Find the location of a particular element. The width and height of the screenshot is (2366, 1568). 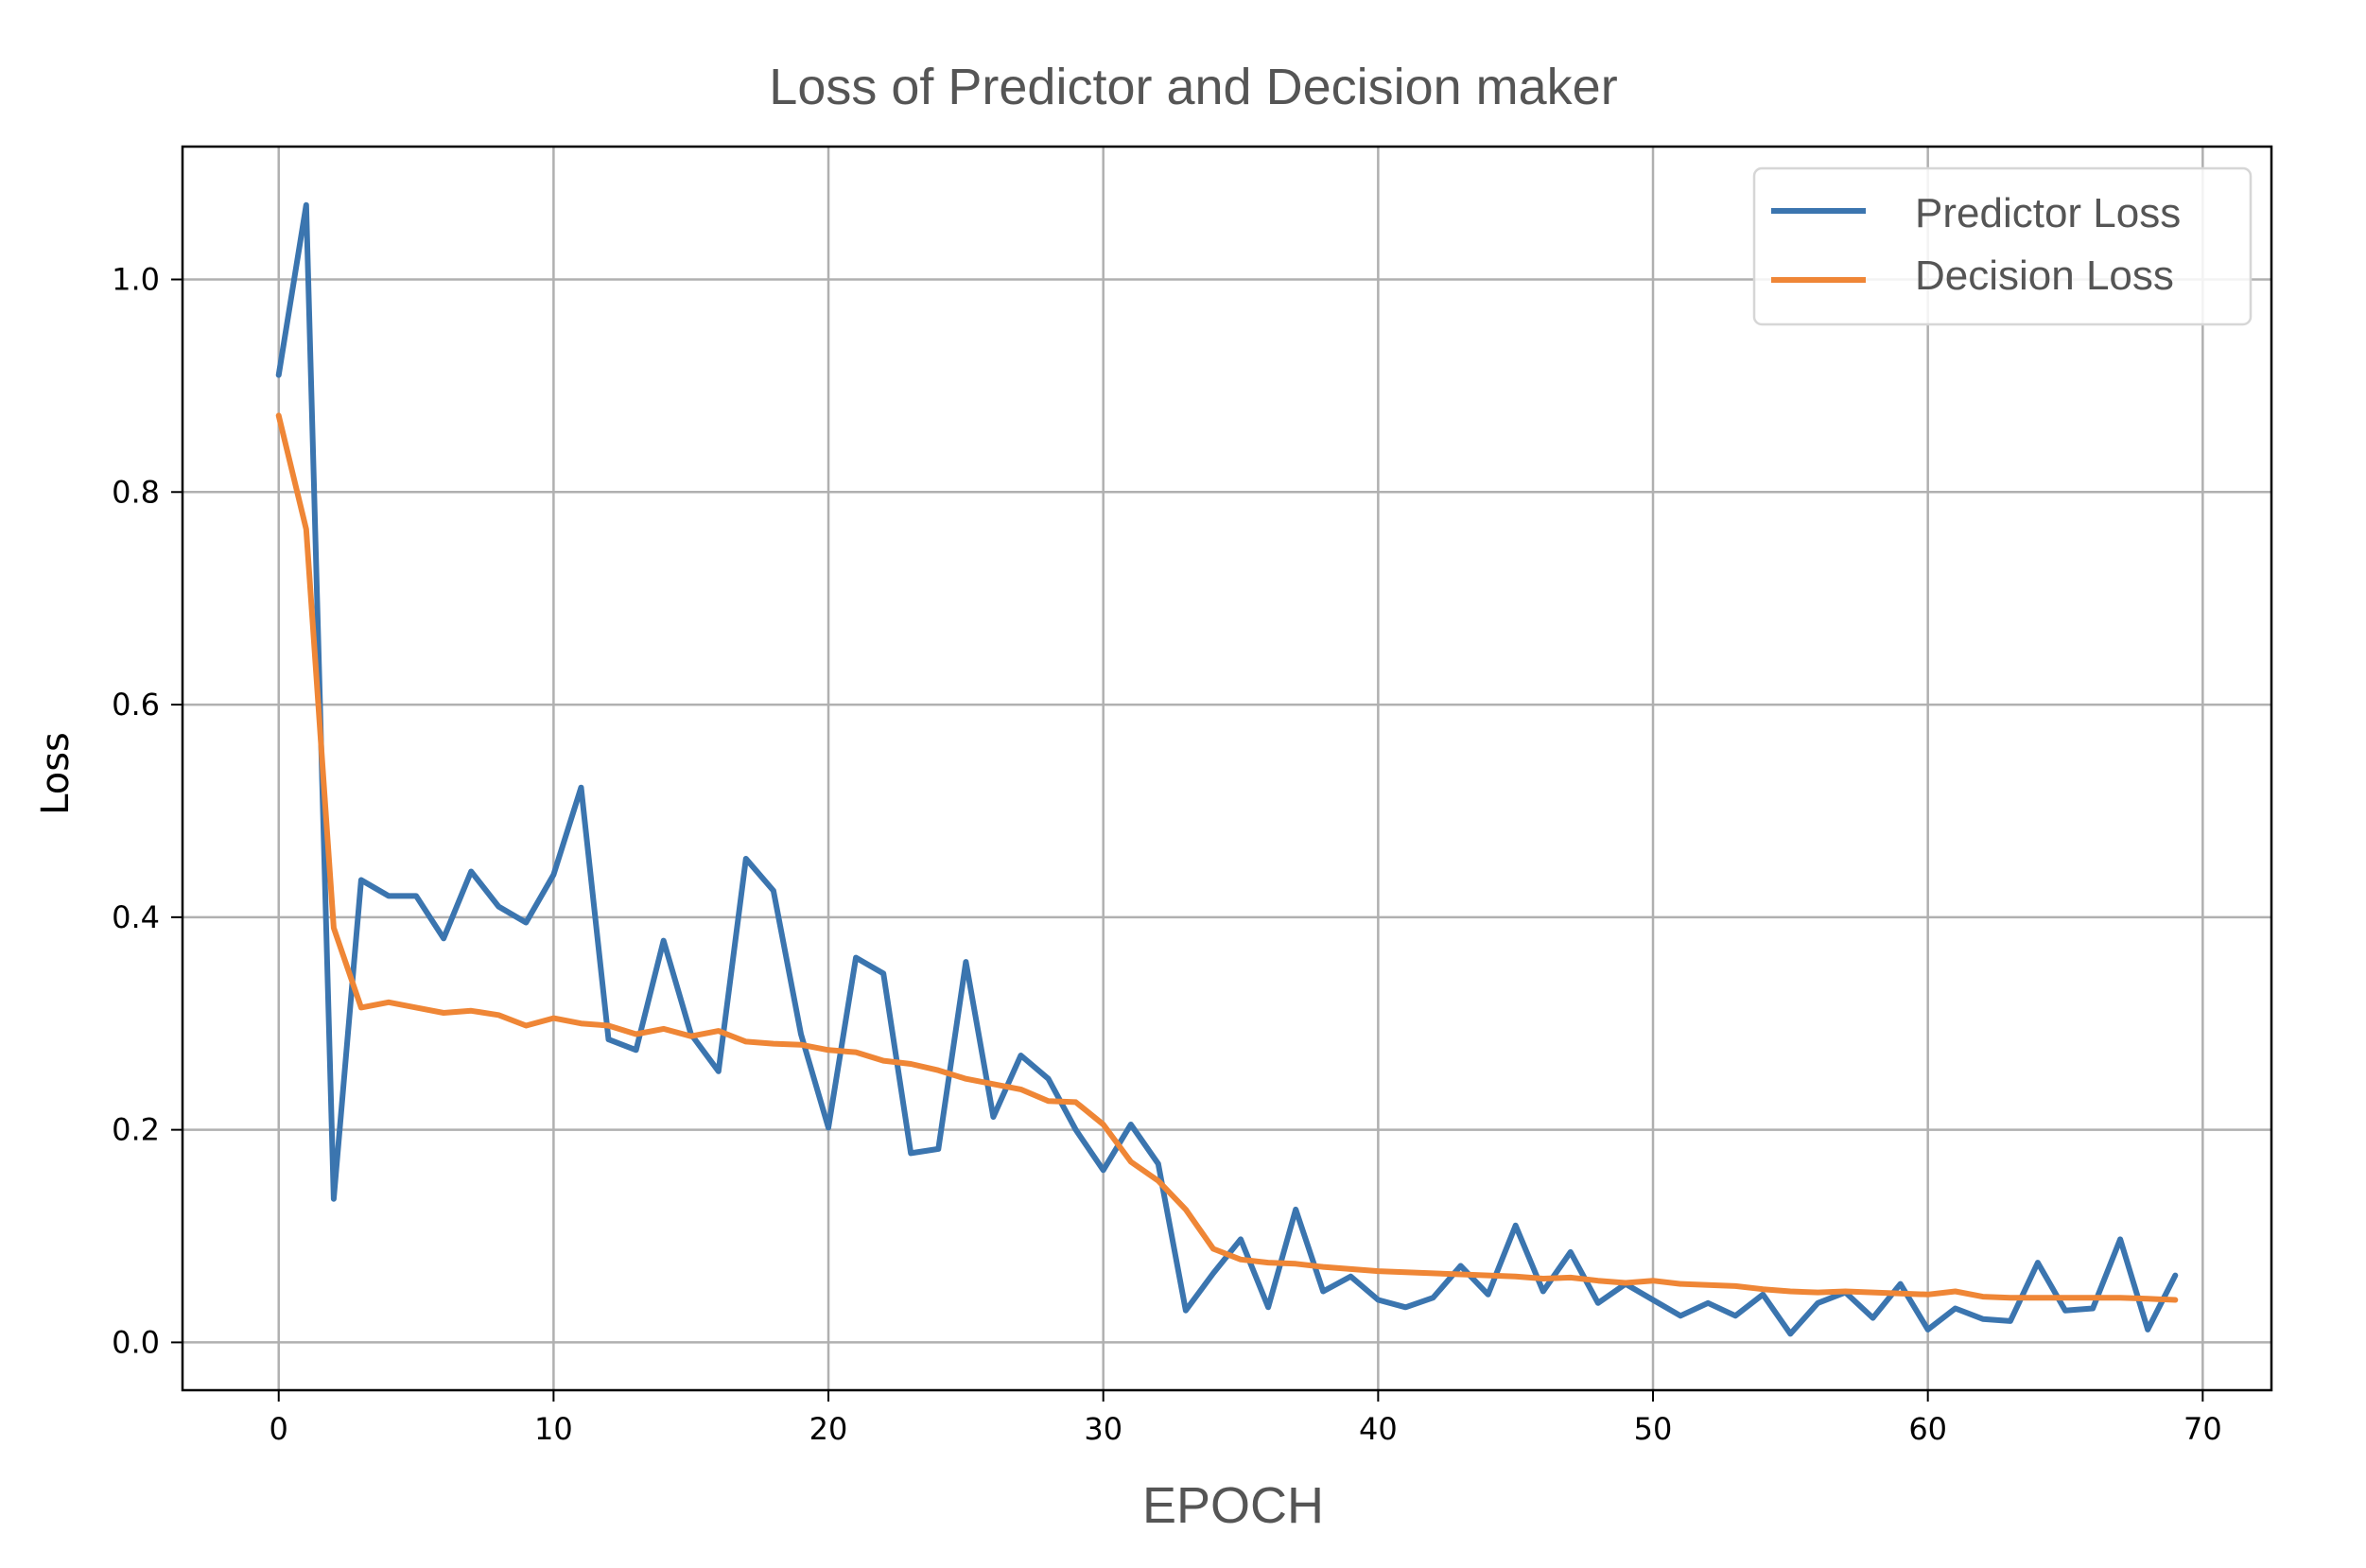

legend-box is located at coordinates (2002, 246).